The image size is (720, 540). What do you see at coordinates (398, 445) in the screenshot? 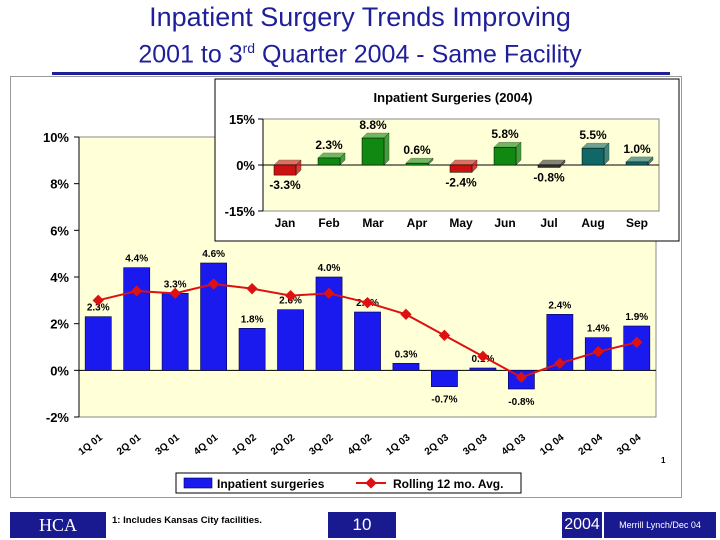
I see `x-tick-label: 1Q 03` at bounding box center [398, 445].